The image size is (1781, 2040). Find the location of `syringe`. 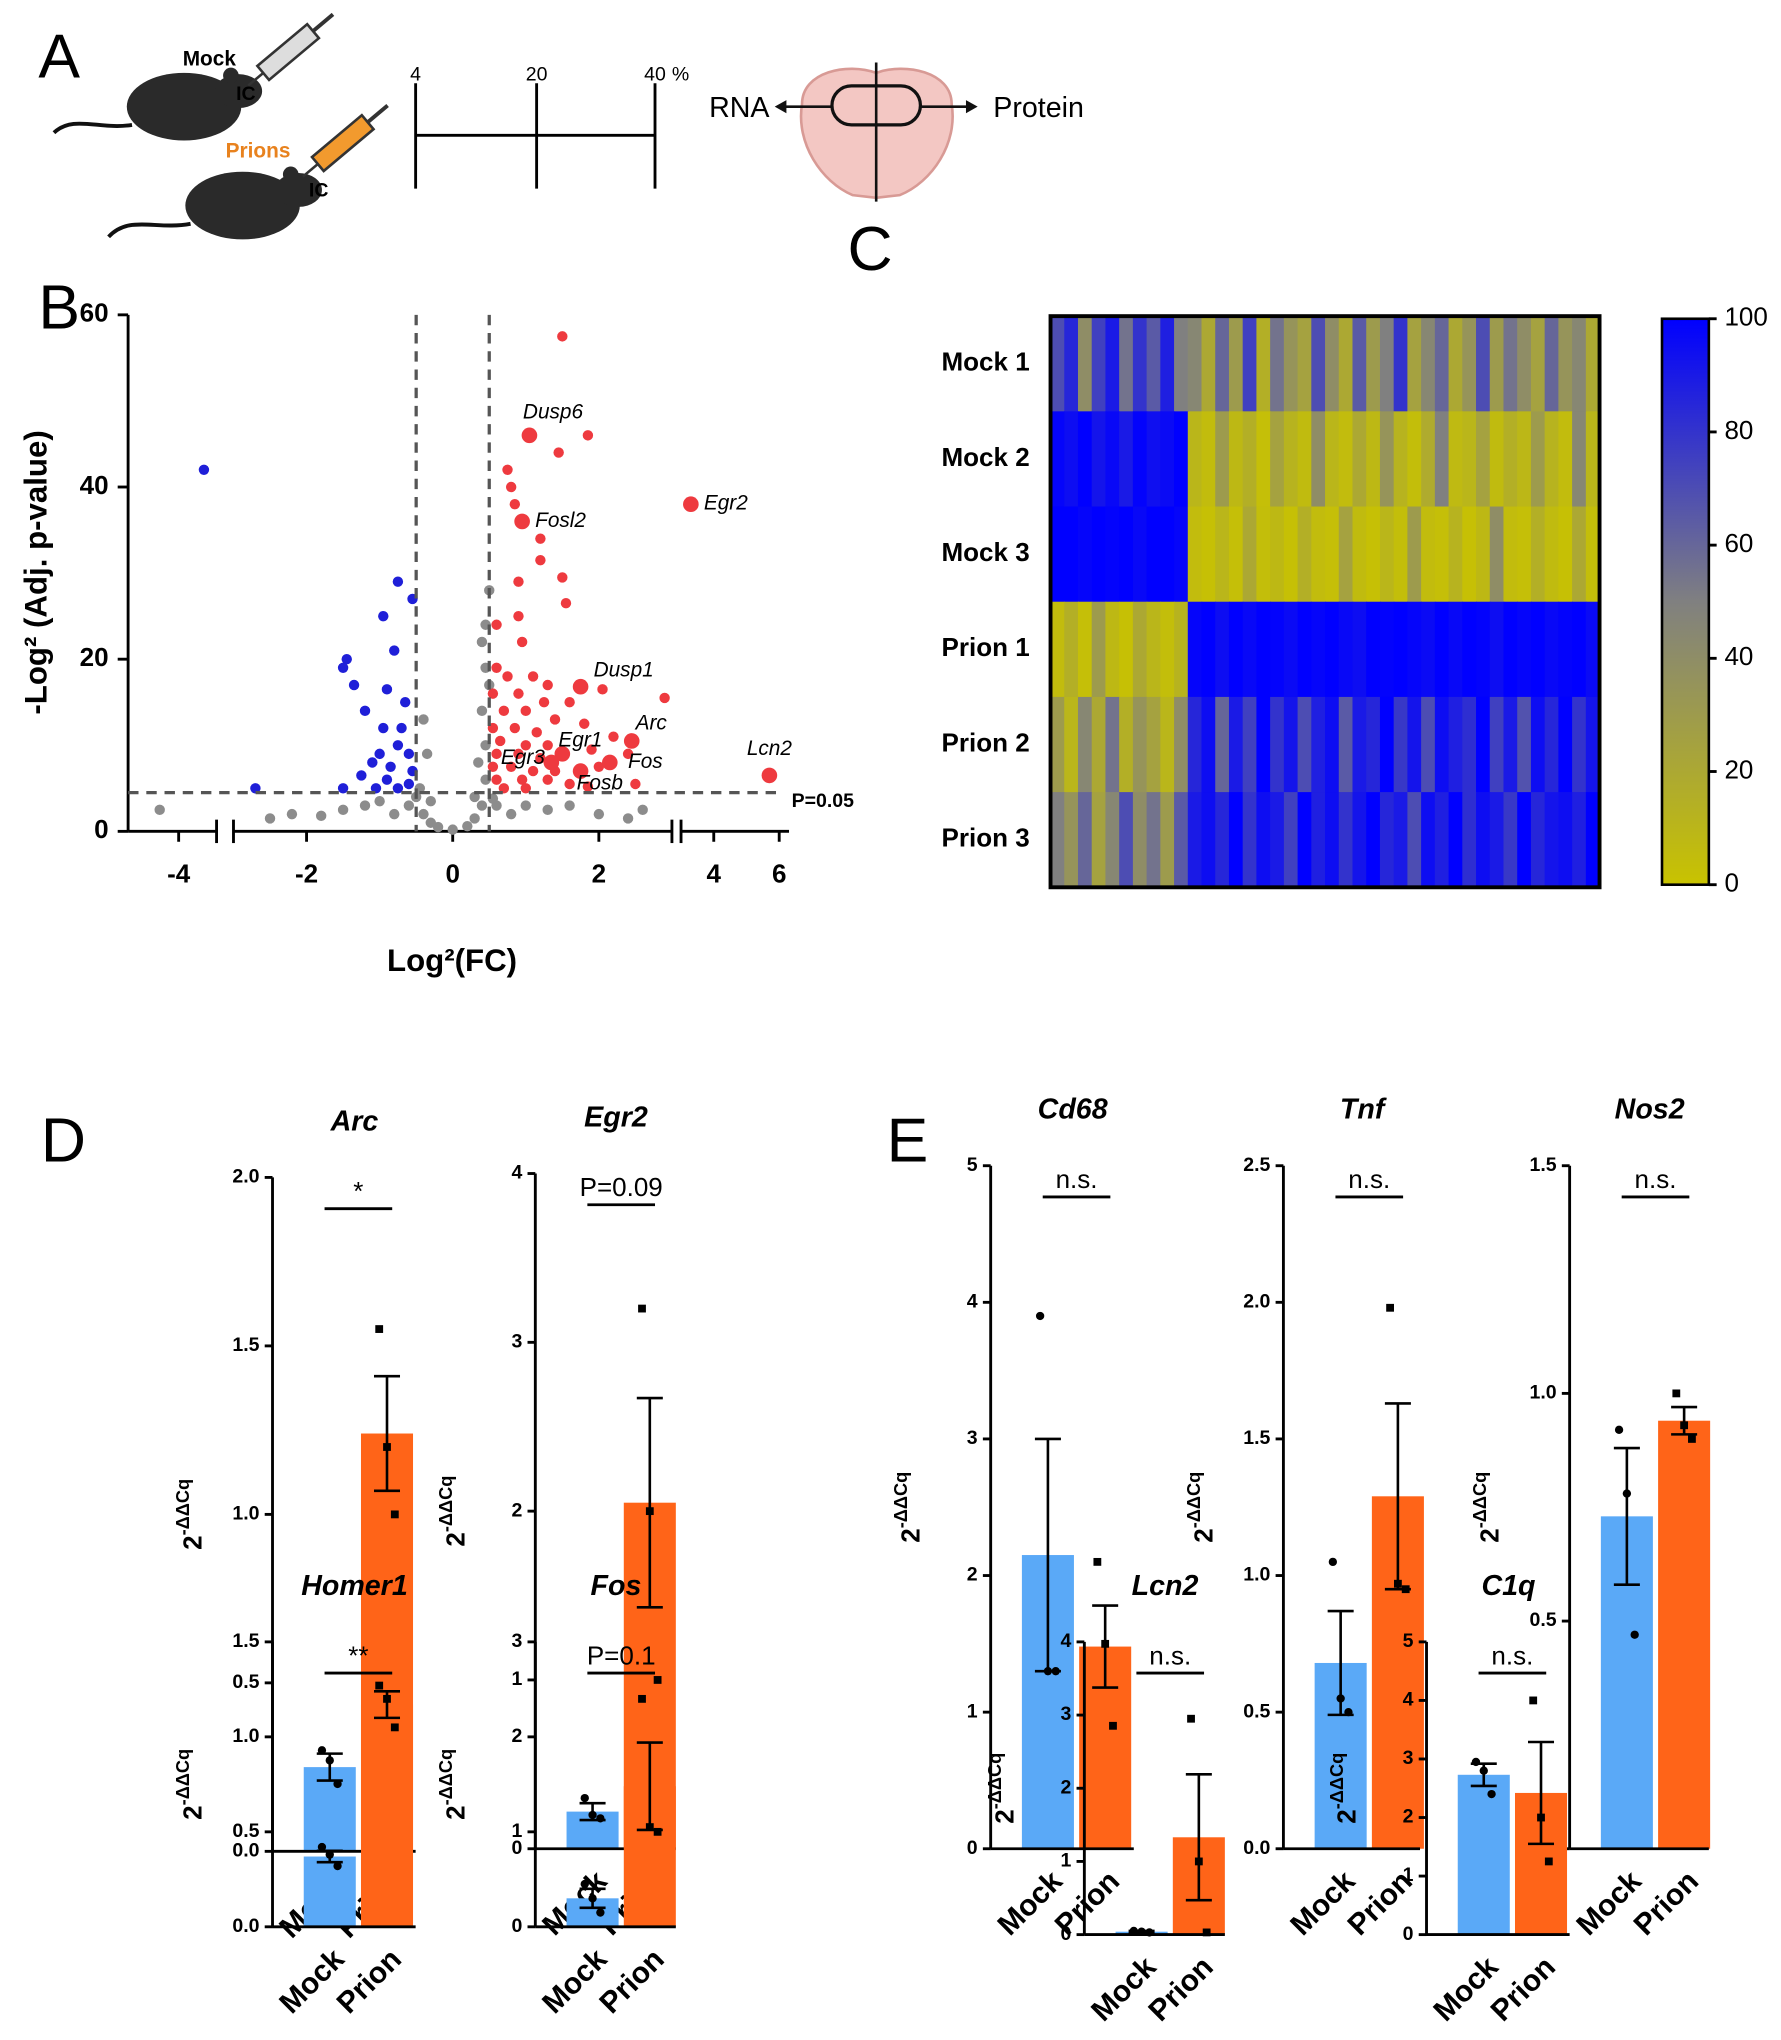

syringe is located at coordinates (345, 140).